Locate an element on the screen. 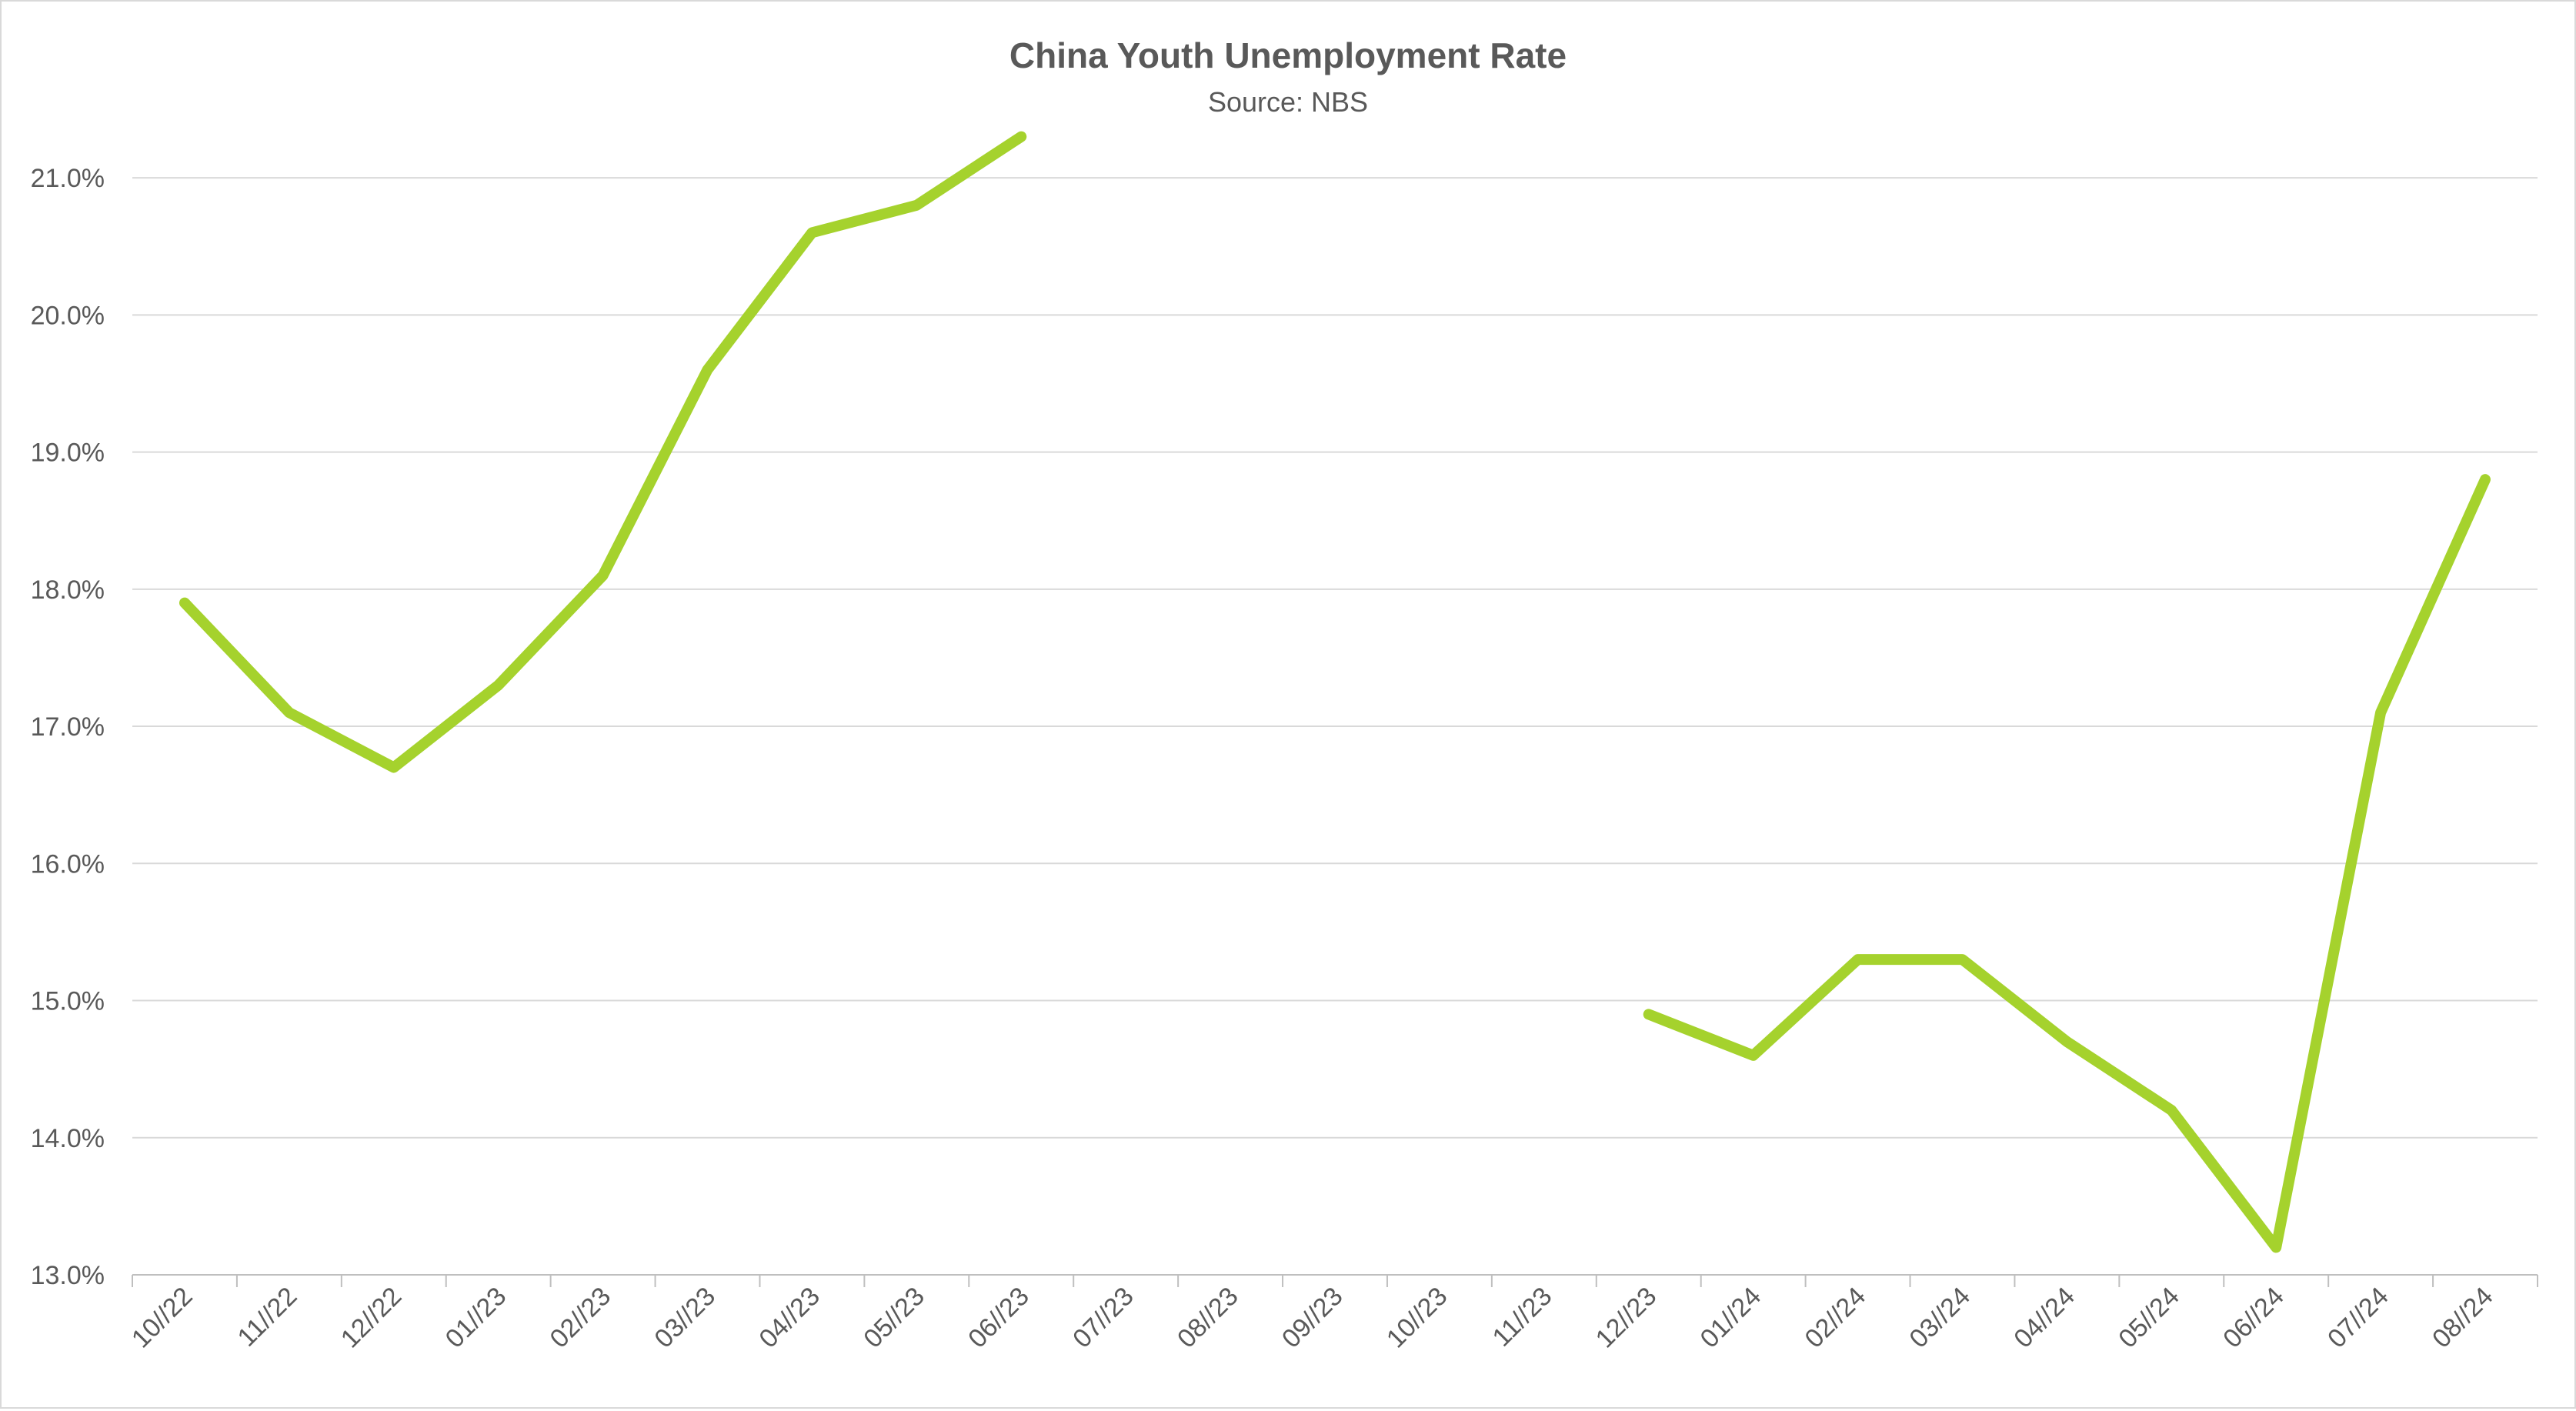 The height and width of the screenshot is (1411, 2576). x-tick-label: 08//23 is located at coordinates (1208, 1318).